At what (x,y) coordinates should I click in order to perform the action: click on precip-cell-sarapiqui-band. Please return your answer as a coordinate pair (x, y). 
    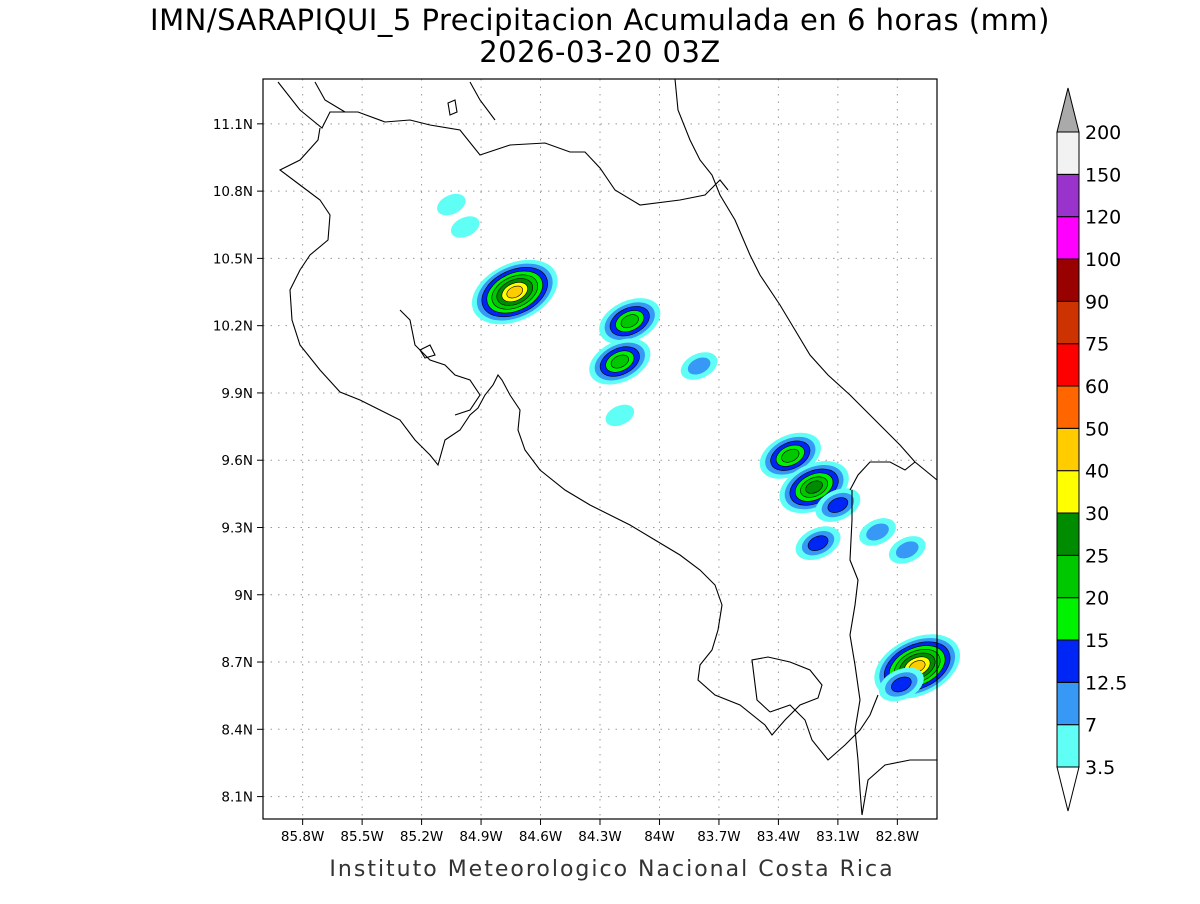
    Looking at the image, I should click on (630, 321).